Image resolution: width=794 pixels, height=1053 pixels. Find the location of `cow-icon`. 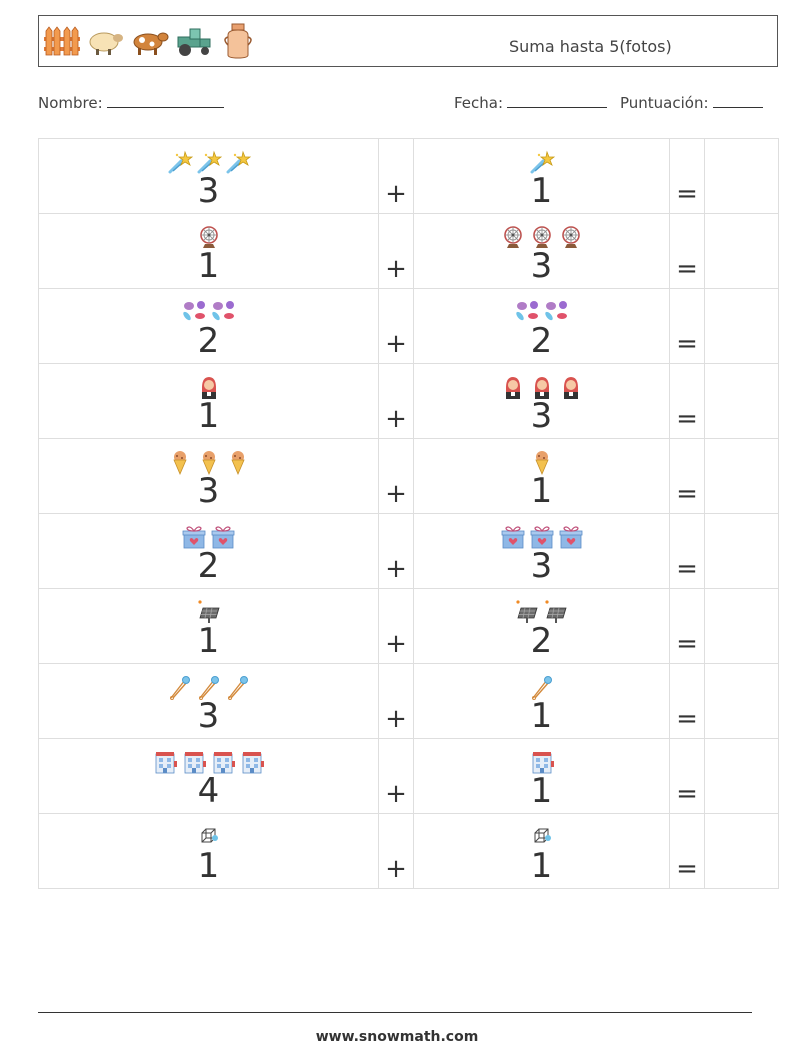

cow-icon is located at coordinates (150, 41).